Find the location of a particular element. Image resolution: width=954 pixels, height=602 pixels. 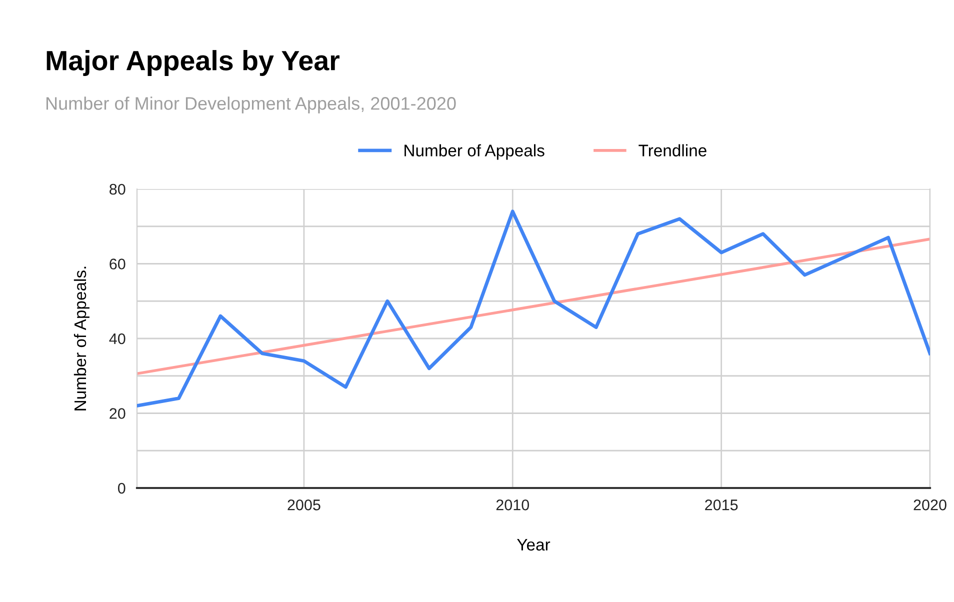

x-tick-label: 2005 is located at coordinates (304, 505).